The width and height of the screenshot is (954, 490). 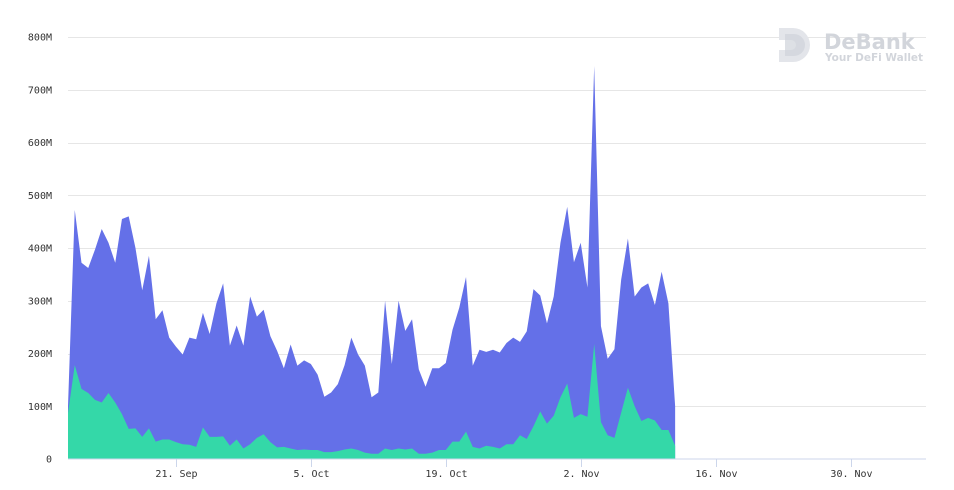 I want to click on x-tick-label: 19. Oct, so click(x=446, y=474).